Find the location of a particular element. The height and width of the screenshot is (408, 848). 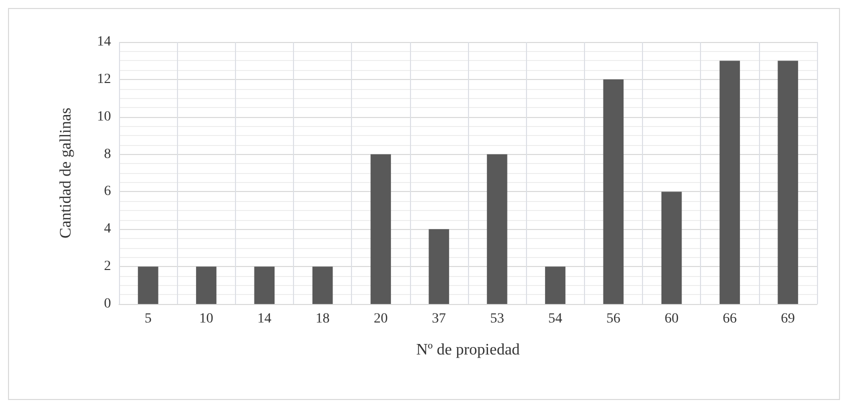

y-tick-label: 8 is located at coordinates (107, 154).